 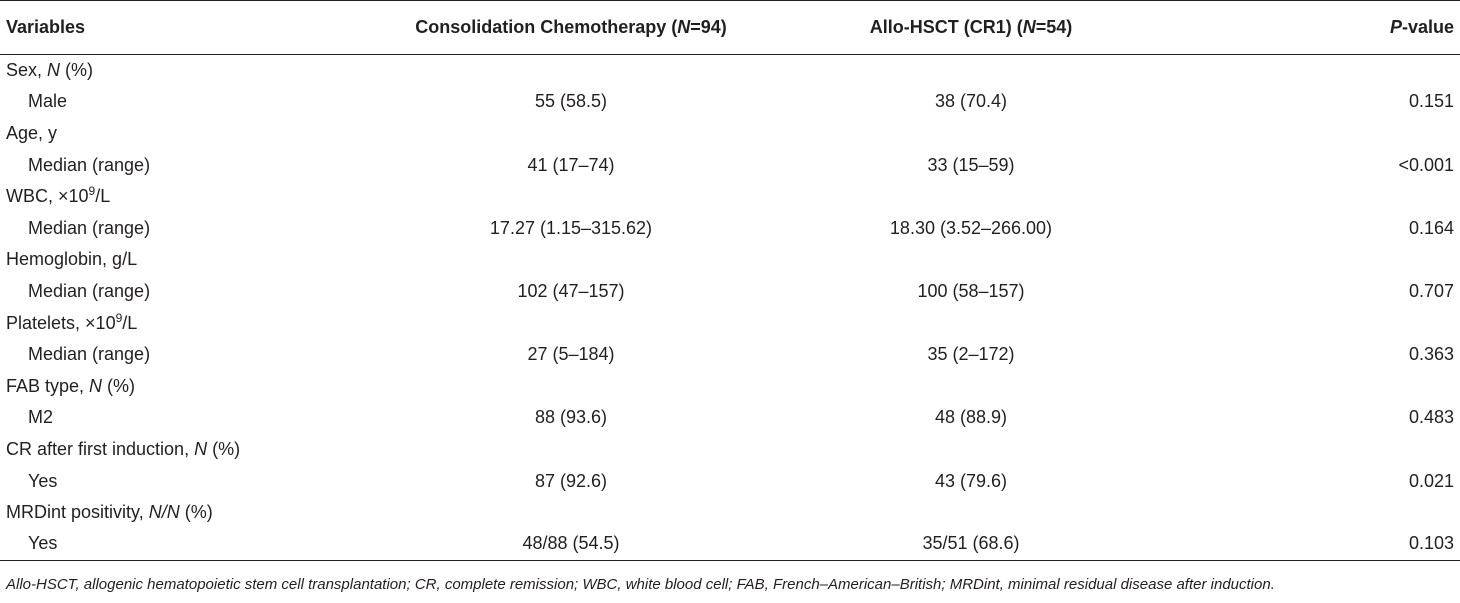 I want to click on subcategory-label: M2, so click(x=41, y=417).